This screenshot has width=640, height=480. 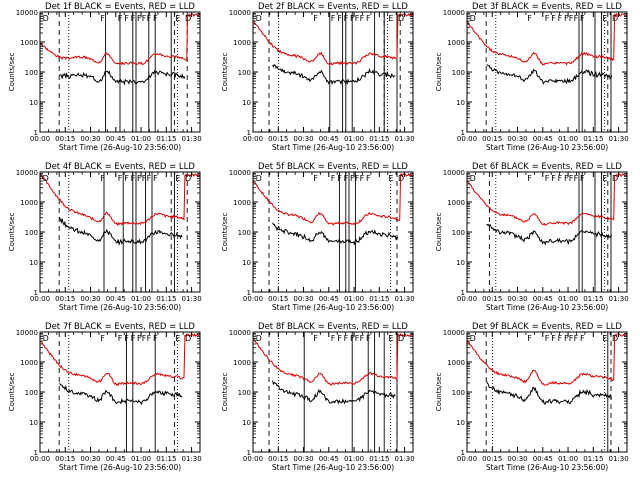 What do you see at coordinates (166, 139) in the screenshot?
I see `x-tick-label: 01:15` at bounding box center [166, 139].